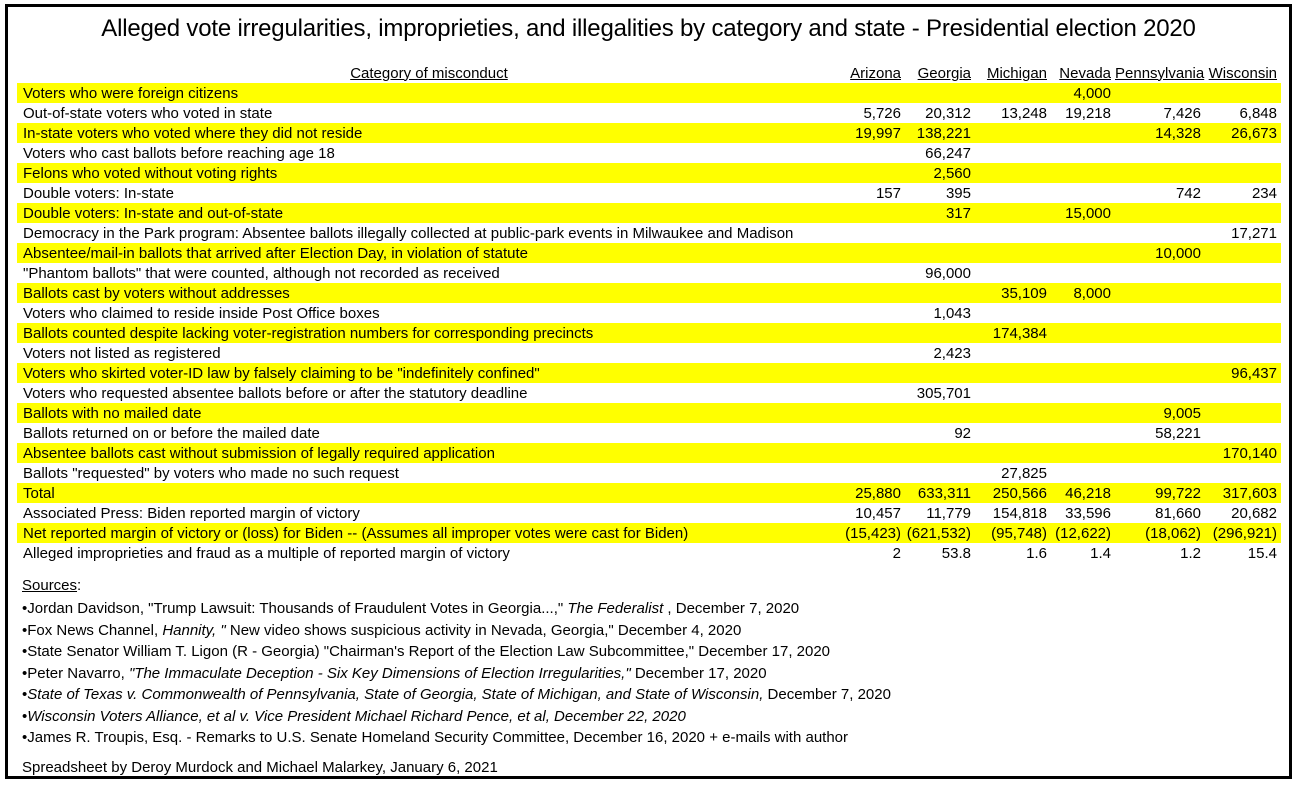  What do you see at coordinates (1182, 413) in the screenshot?
I see `value-cell: 9,005` at bounding box center [1182, 413].